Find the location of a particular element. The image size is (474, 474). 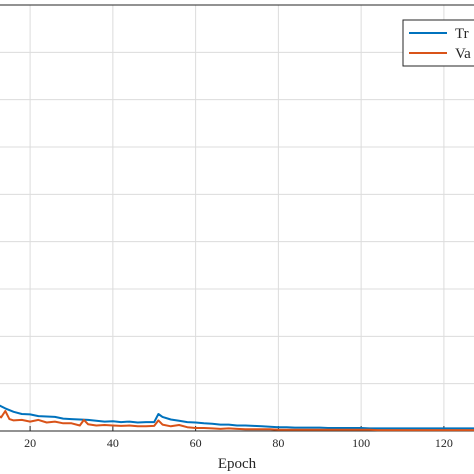

x-tick-label: 20 is located at coordinates (30, 443).